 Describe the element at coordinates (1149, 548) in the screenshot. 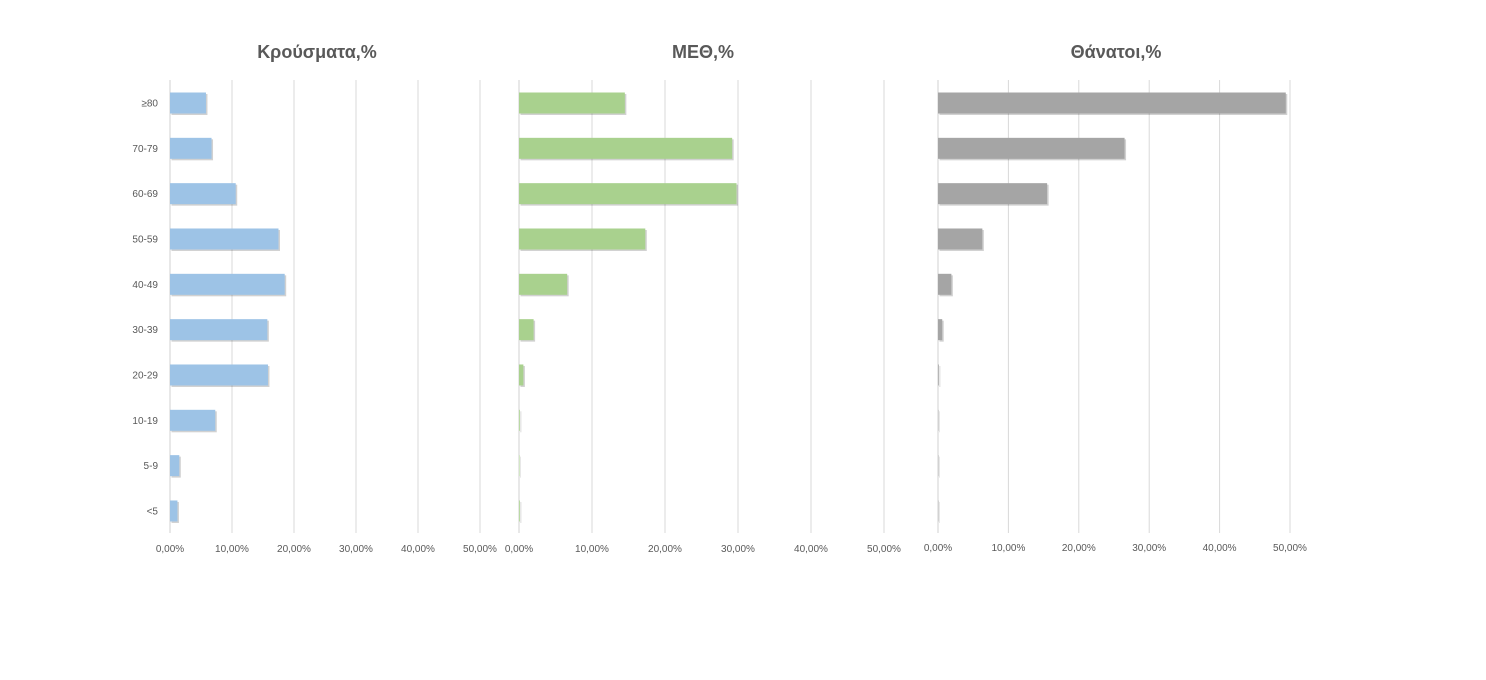

I see `deaths-x-tick-label: 30,00%` at that location.